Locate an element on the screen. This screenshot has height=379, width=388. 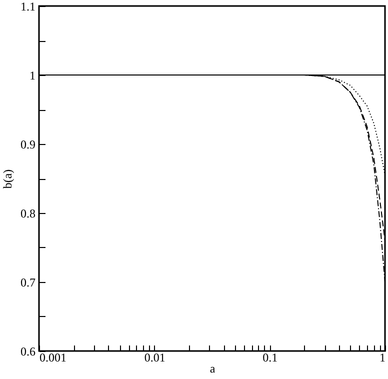
y-tick-label: 0.6 is located at coordinates (28, 351).